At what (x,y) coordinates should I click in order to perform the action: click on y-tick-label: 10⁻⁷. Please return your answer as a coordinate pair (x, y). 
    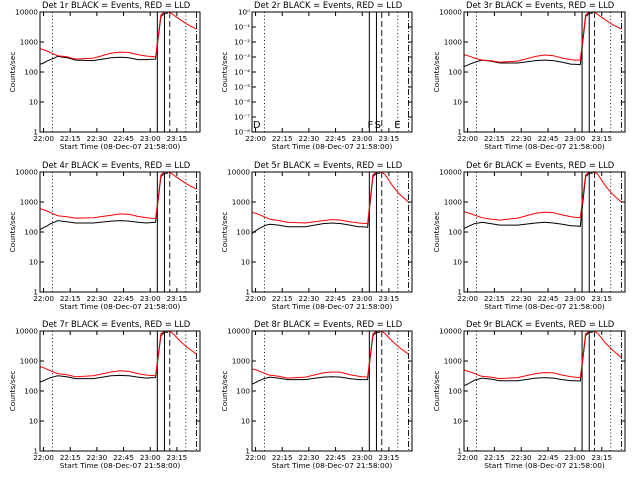
    Looking at the image, I should click on (242, 117).